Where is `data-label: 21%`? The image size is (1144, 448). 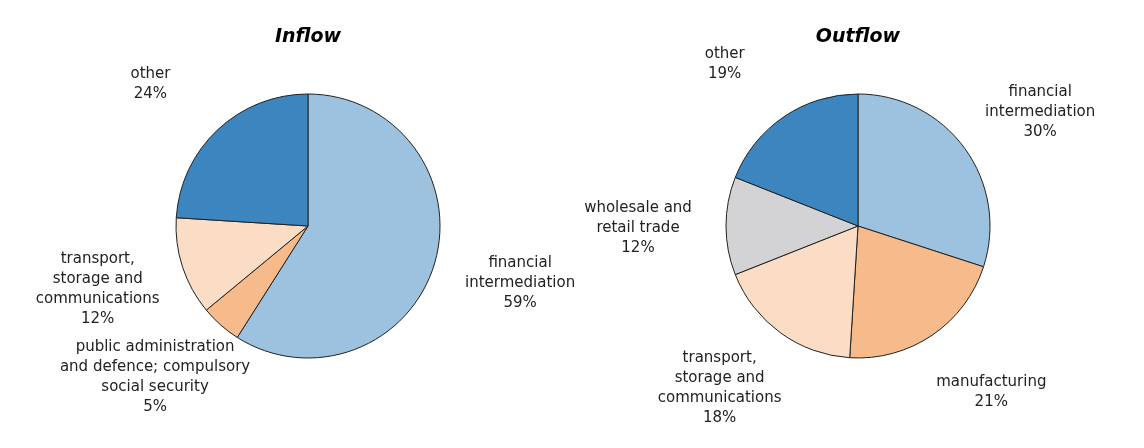
data-label: 21% is located at coordinates (991, 400).